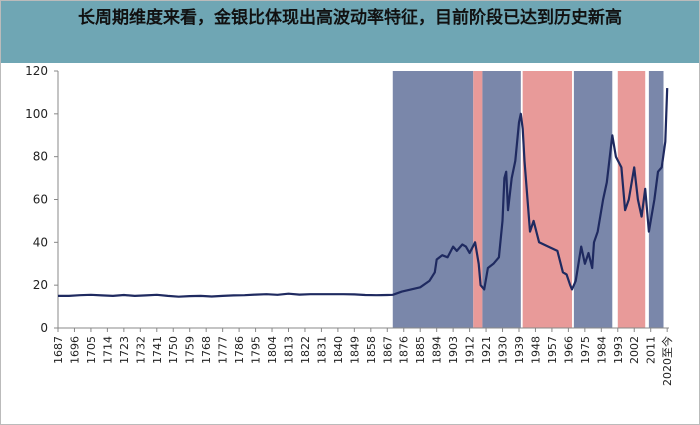 This screenshot has height=425, width=700. Describe the element at coordinates (535, 350) in the screenshot. I see `x-tick-label: 1948` at that location.